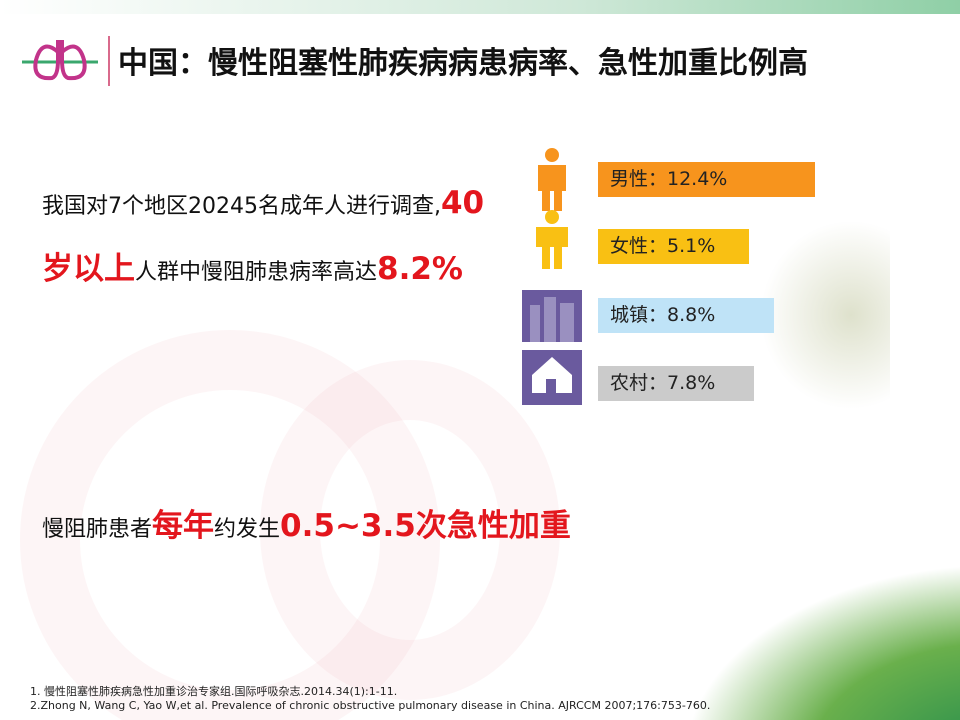 This screenshot has width=960, height=720. What do you see at coordinates (463, 63) in the screenshot?
I see `title: 中国：慢性阻塞性肺疾病病患病率、急性加重比例高` at bounding box center [463, 63].